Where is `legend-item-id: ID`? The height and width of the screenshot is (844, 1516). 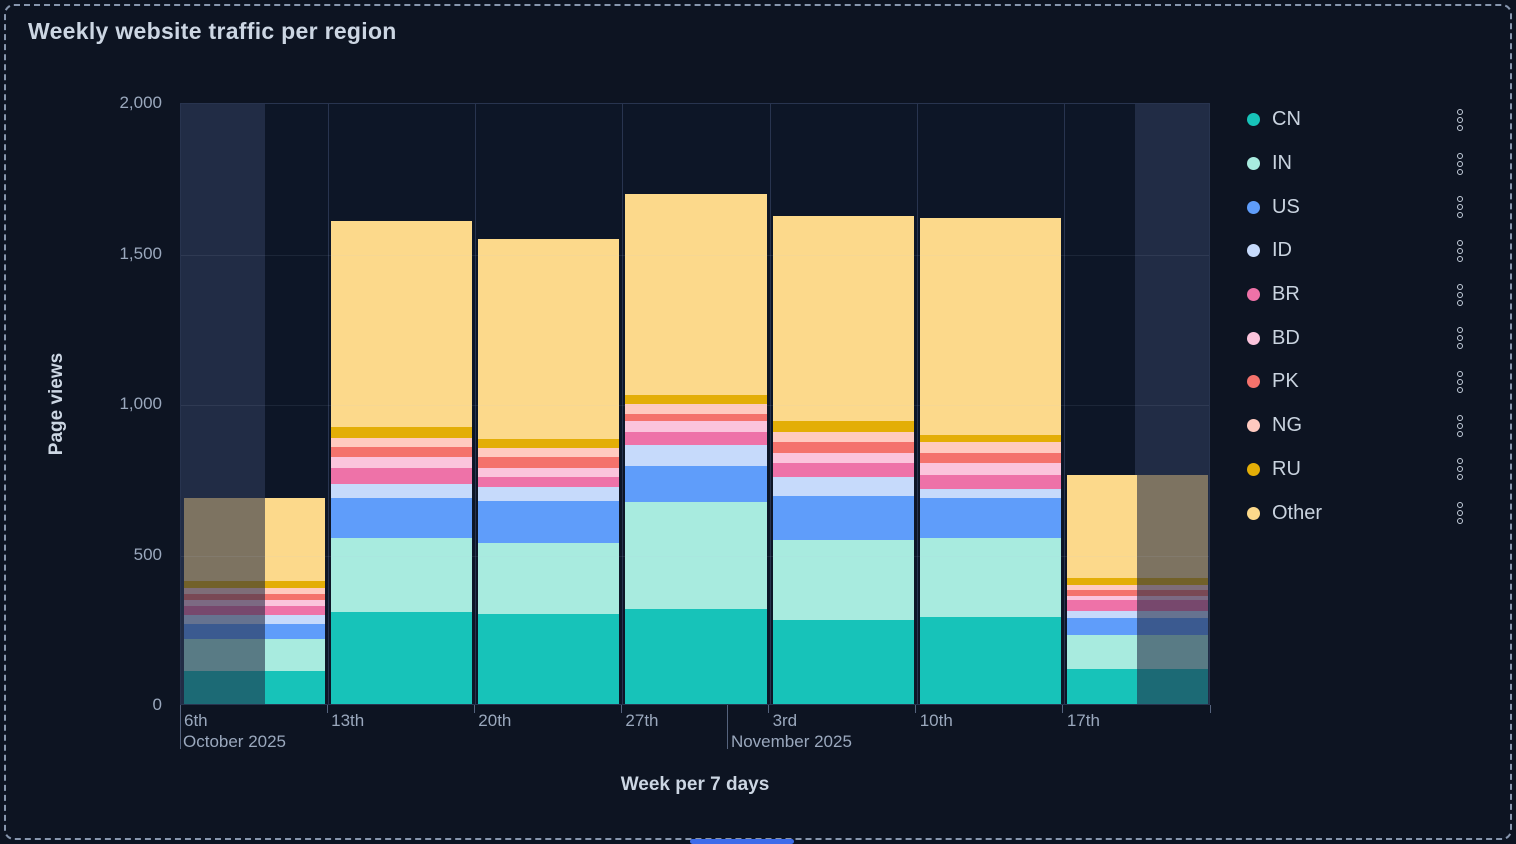 legend-item-id: ID is located at coordinates (1356, 251).